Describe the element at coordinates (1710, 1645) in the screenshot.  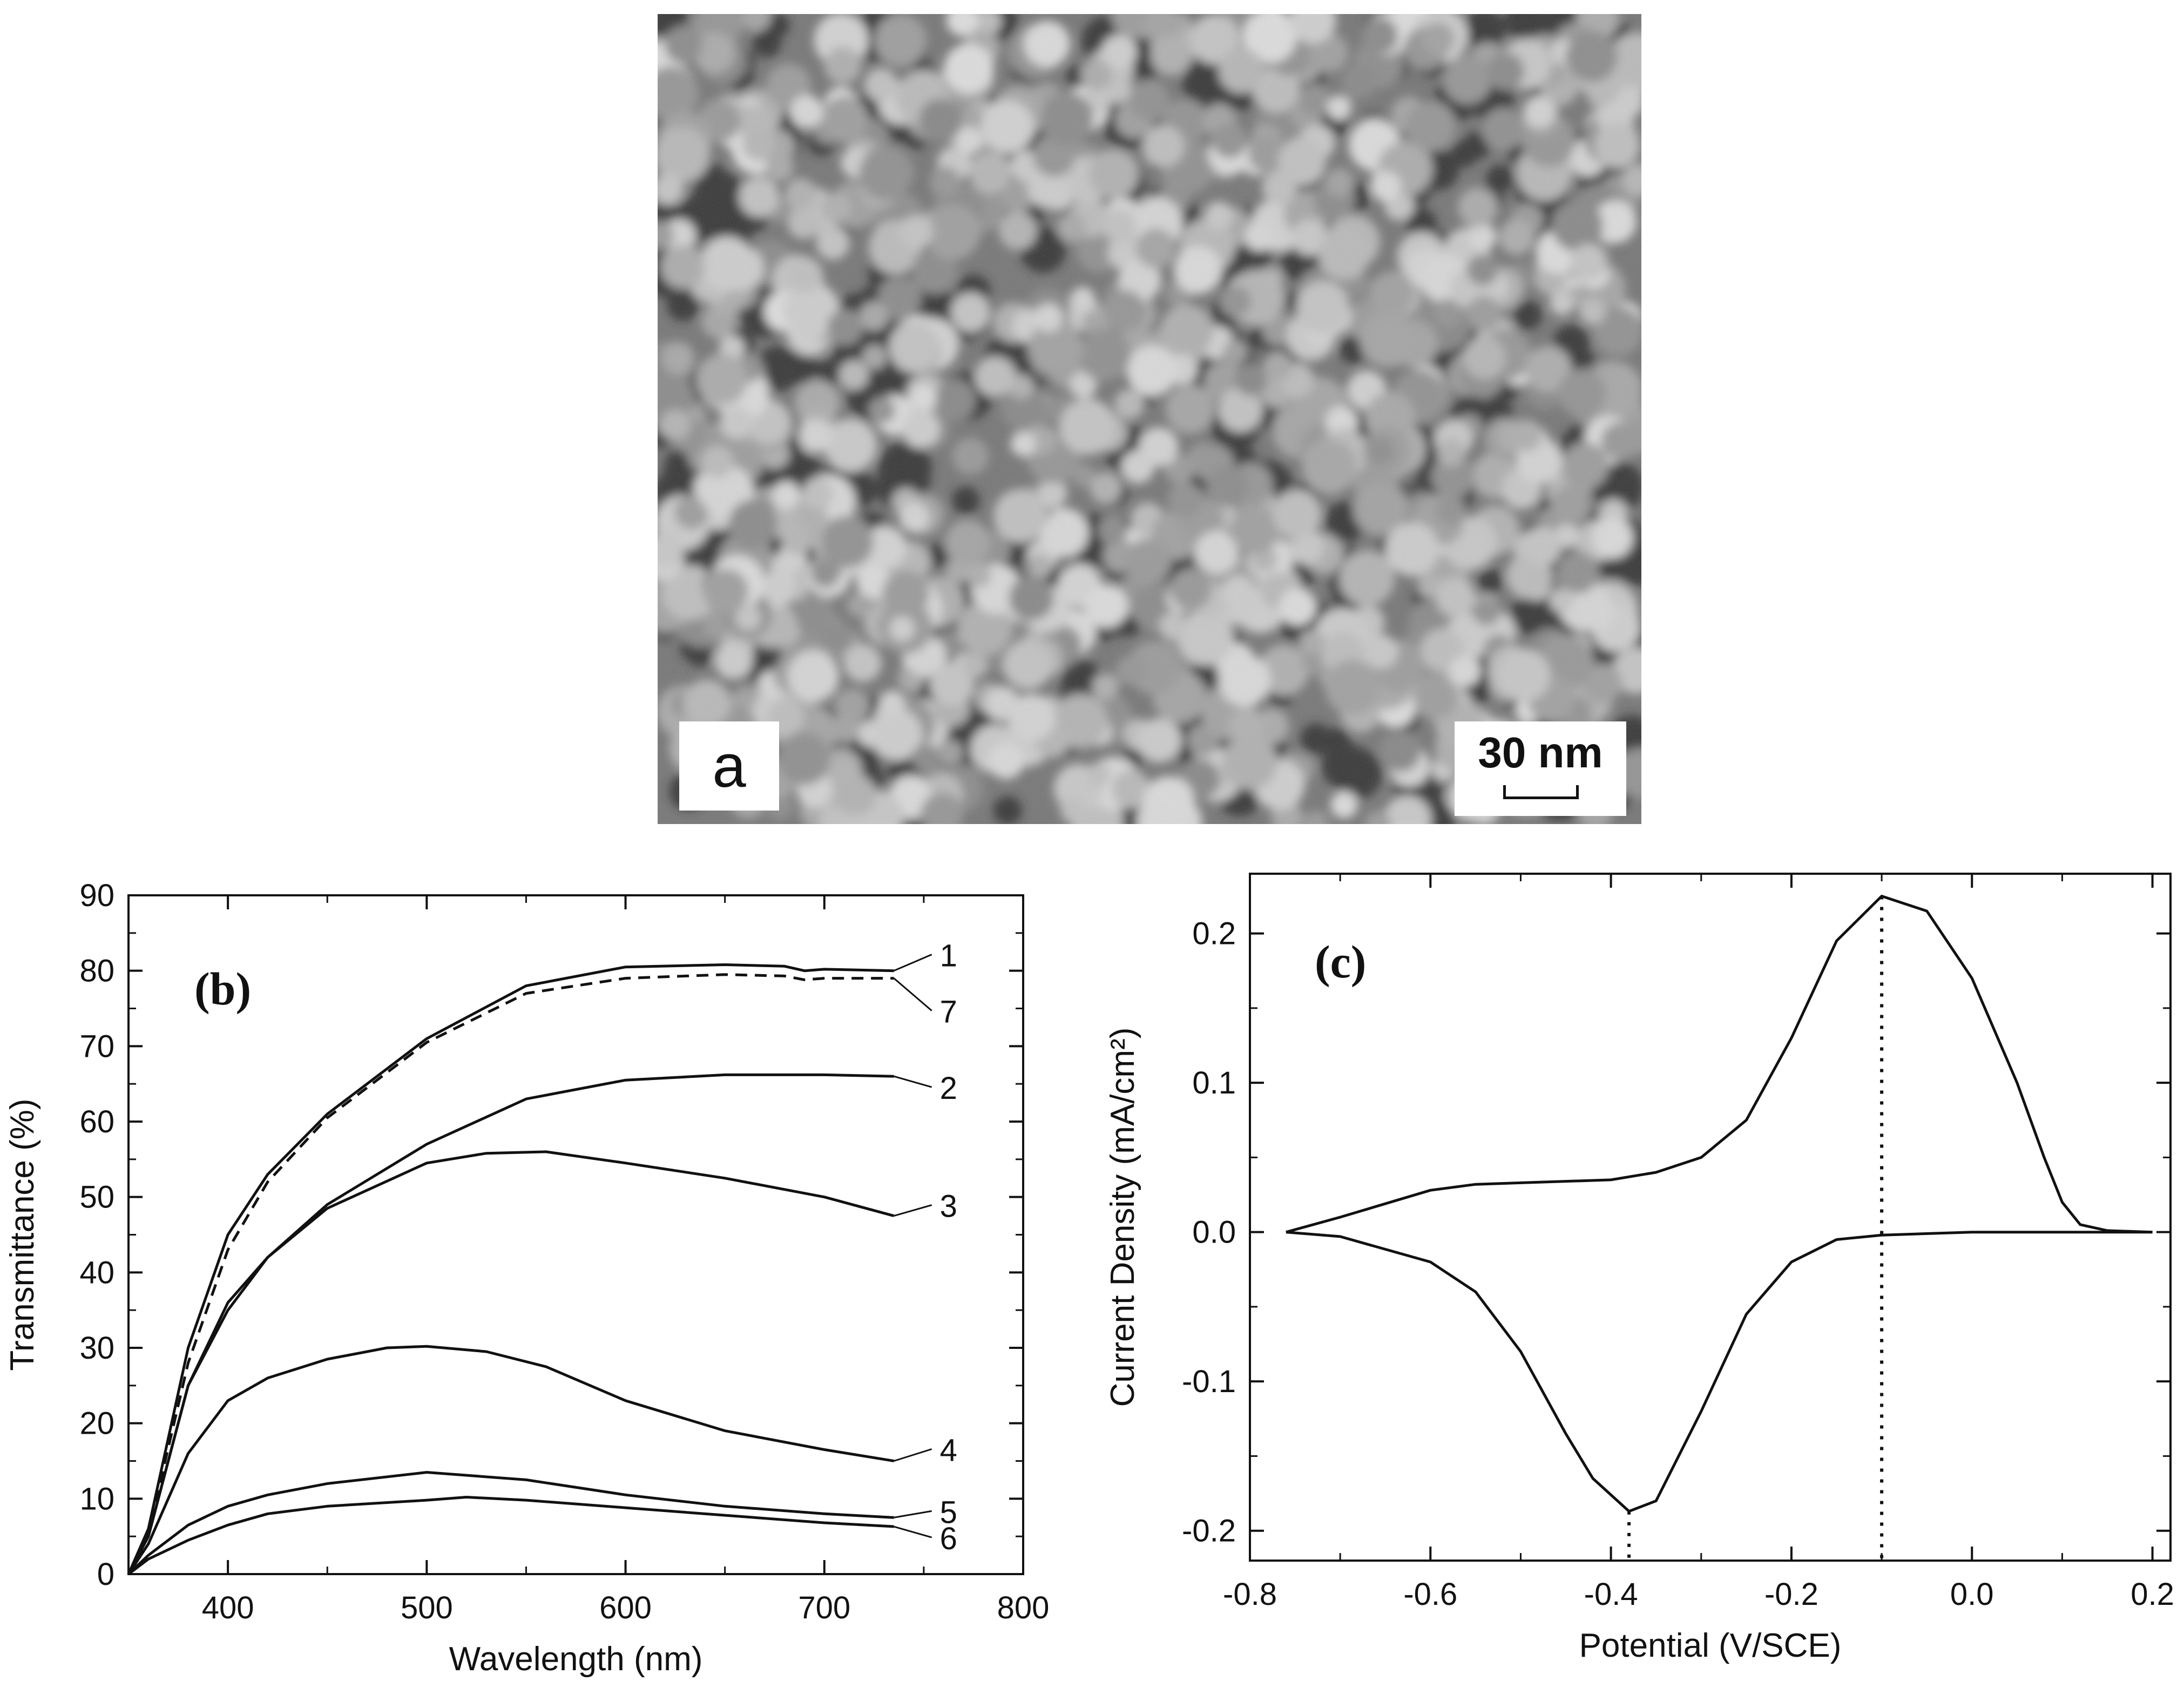
I see `x-axis-label: Potential (V/SCE)` at that location.